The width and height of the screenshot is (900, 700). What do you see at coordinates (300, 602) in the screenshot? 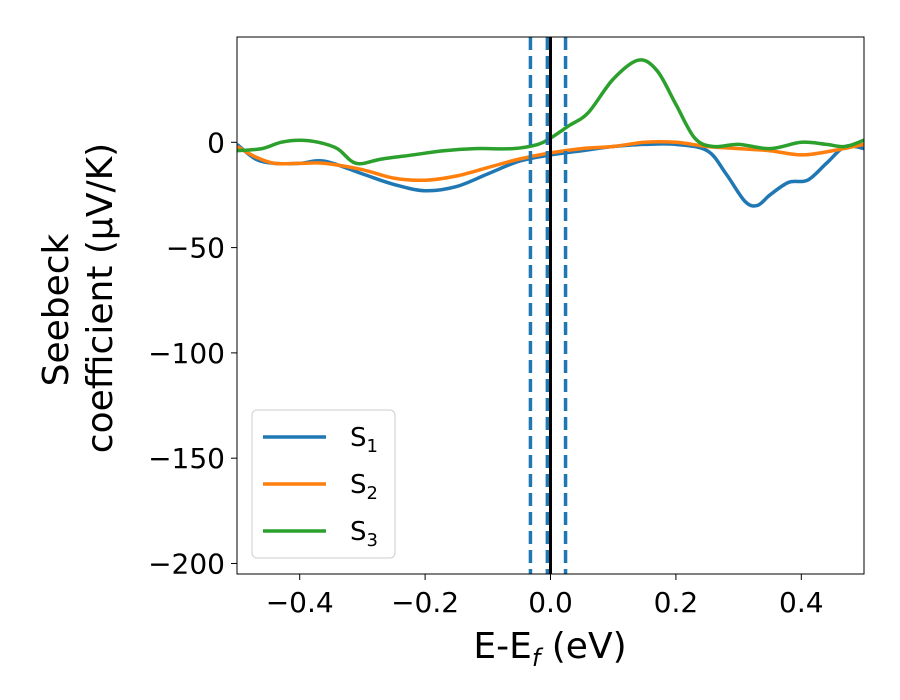
I see `x-tick-label: −0.4` at bounding box center [300, 602].